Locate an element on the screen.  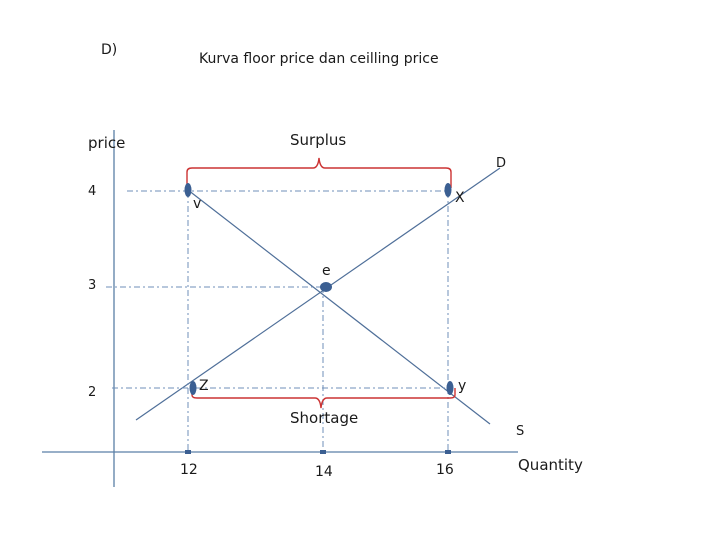
marker-v is located at coordinates (188, 190).